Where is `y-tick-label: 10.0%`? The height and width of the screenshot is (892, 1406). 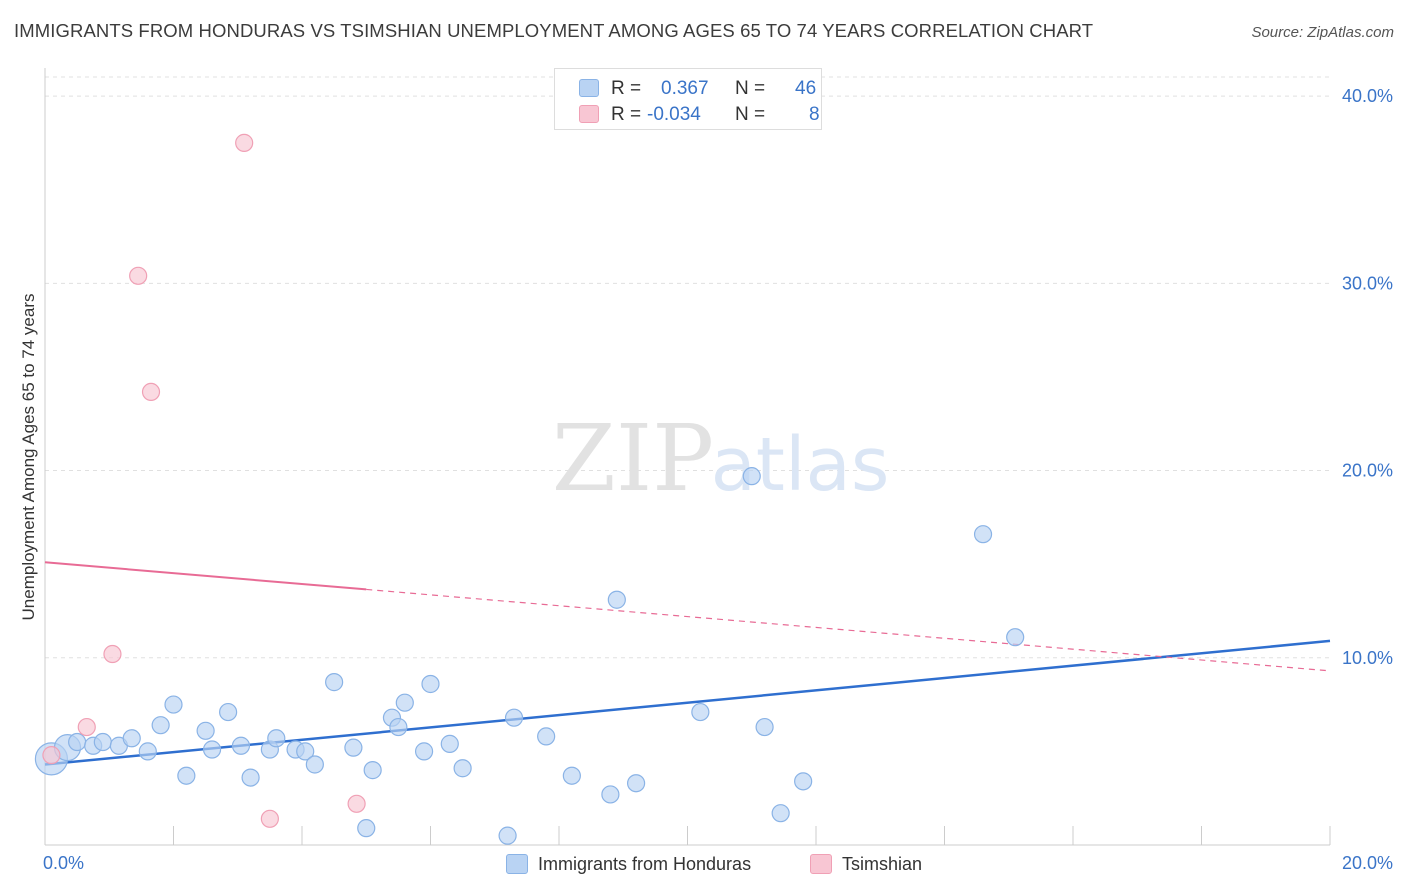 y-tick-label: 10.0% is located at coordinates (1367, 658).